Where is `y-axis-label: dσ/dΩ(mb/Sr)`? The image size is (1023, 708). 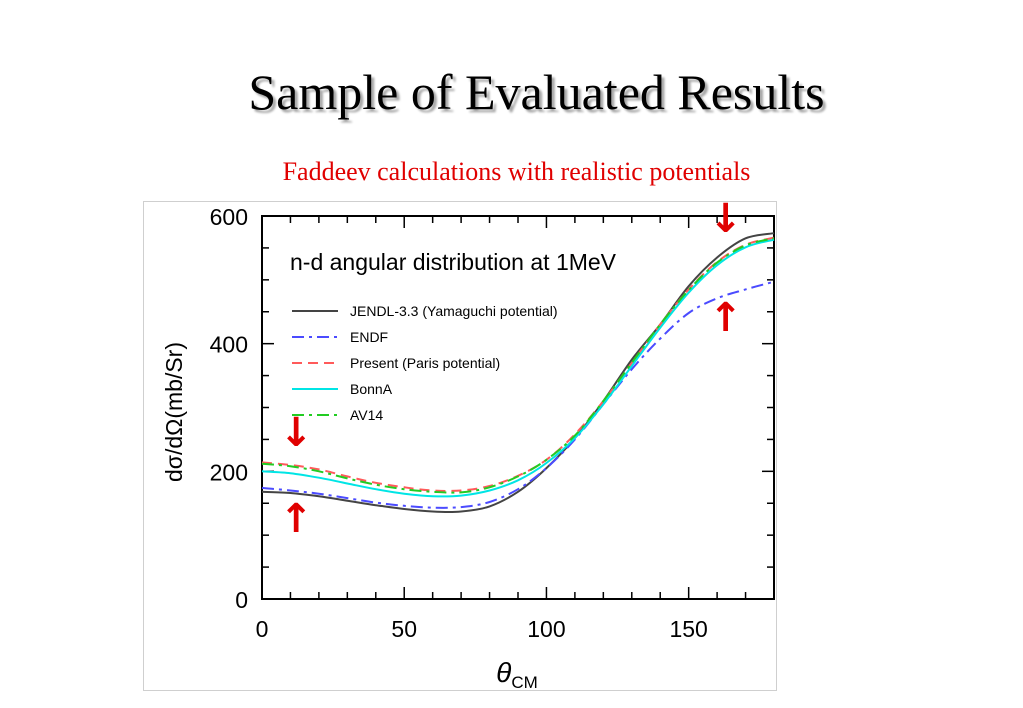 y-axis-label: dσ/dΩ(mb/Sr) is located at coordinates (174, 412).